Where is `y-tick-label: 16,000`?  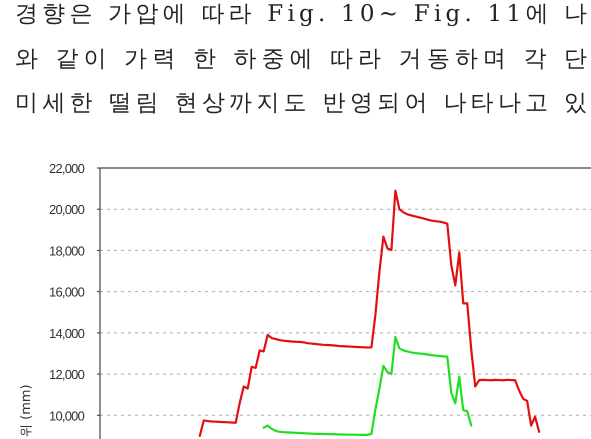 y-tick-label: 16,000 is located at coordinates (67, 292).